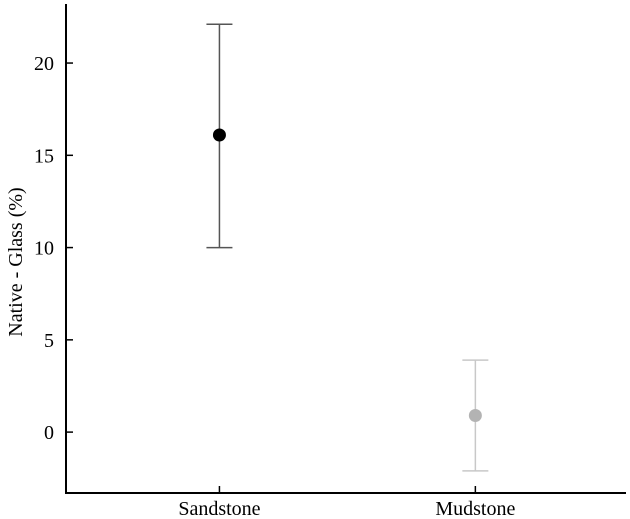  Describe the element at coordinates (219, 508) in the screenshot. I see `x-tick-label: Sandstone` at that location.